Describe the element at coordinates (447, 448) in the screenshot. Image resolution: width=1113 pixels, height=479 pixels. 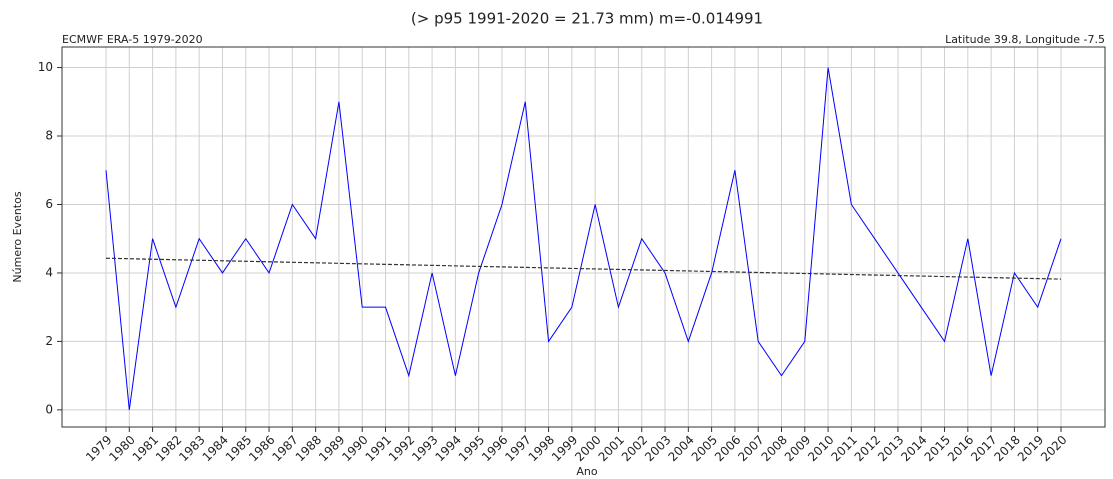
I see `x-tick-label: 1994` at that location.